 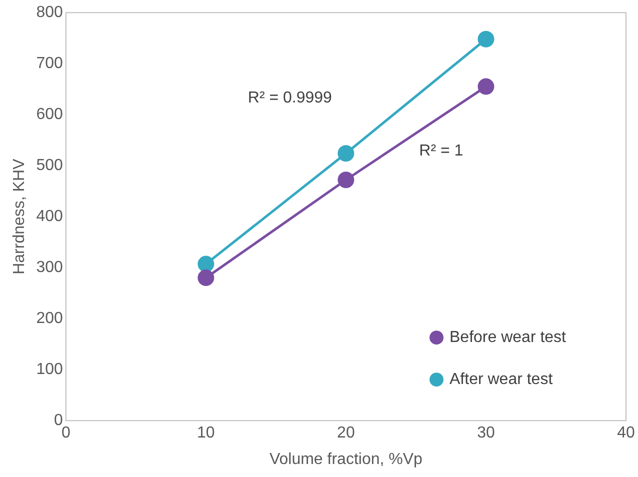 What do you see at coordinates (206, 433) in the screenshot?
I see `x-tick-label: 10` at bounding box center [206, 433].